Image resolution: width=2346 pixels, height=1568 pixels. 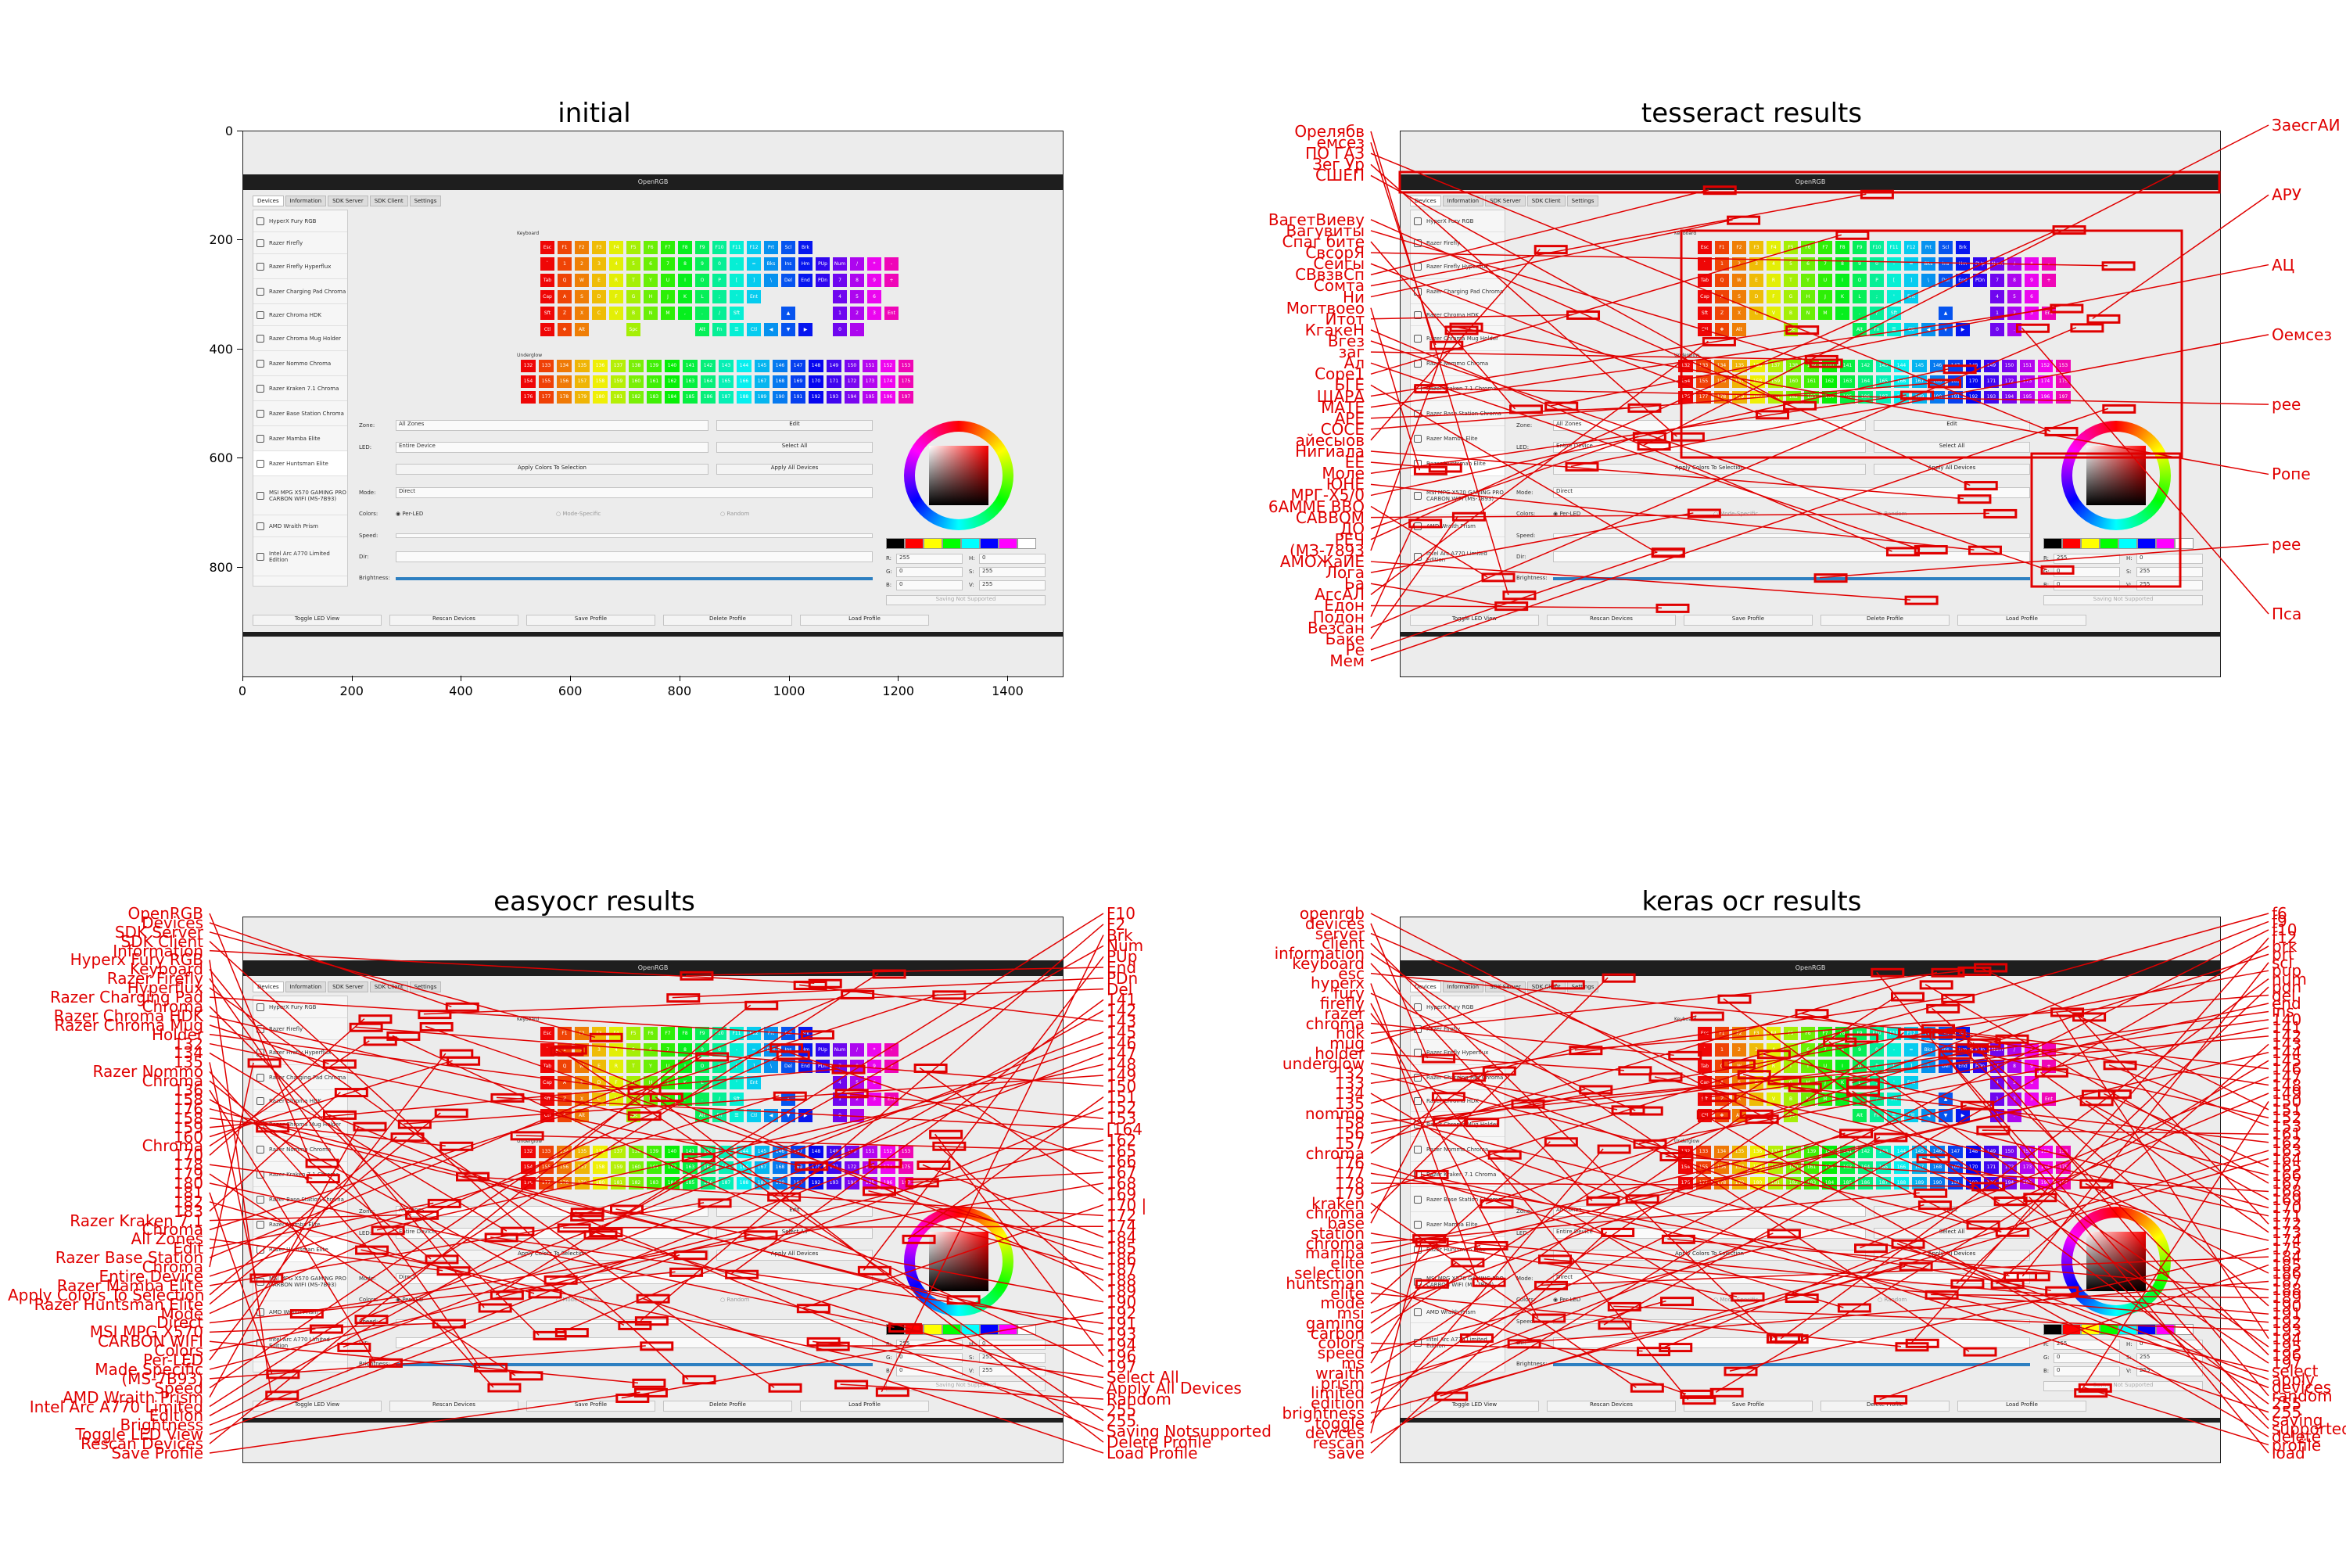 I want to click on keyboard-key: Ctl, so click(x=754, y=329).